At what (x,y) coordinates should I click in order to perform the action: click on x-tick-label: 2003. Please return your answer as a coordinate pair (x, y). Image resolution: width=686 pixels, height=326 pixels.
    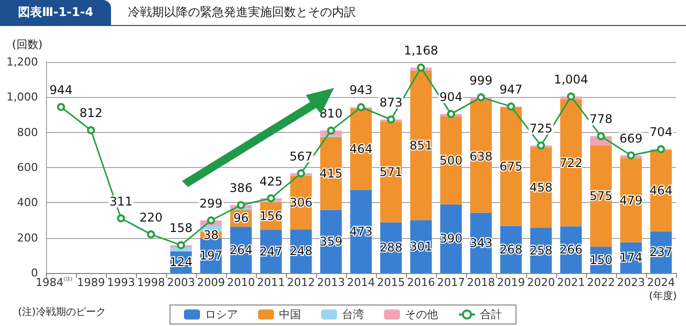
    Looking at the image, I should click on (181, 282).